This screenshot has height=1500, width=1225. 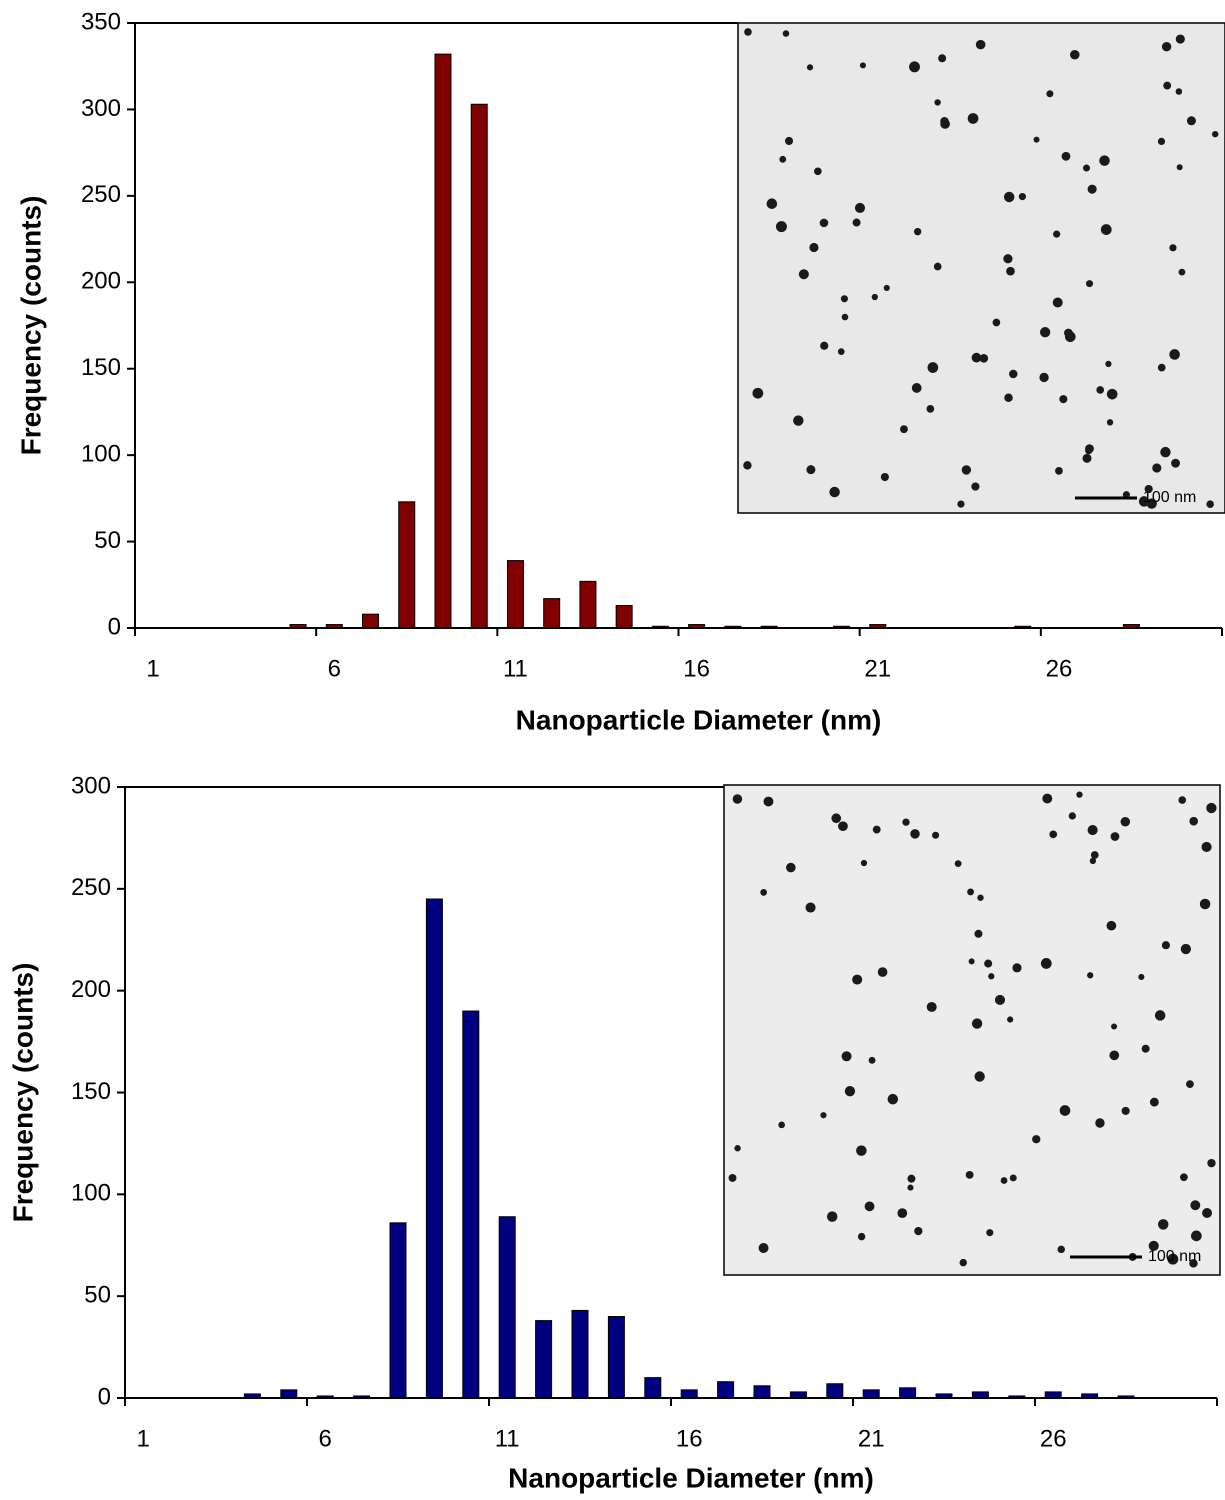 I want to click on x-tick-label: 6, so click(x=325, y=1438).